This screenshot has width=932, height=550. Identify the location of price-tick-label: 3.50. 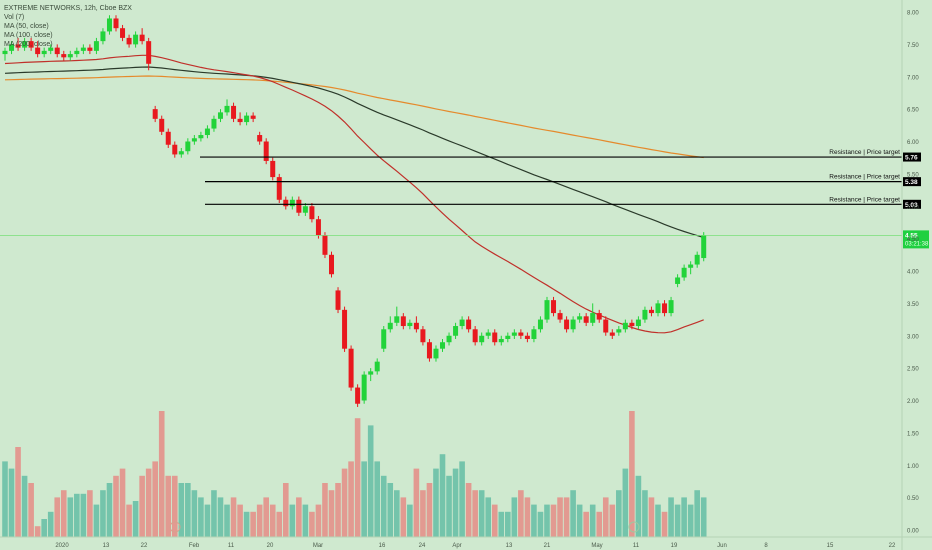
(913, 305).